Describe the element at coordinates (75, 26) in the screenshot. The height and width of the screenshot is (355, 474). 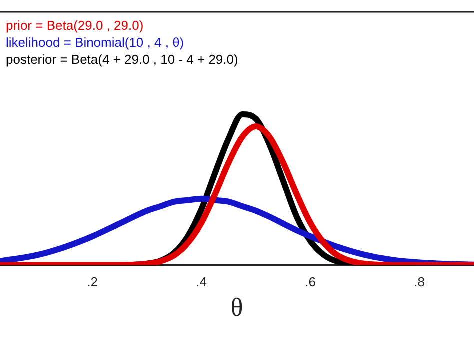
I see `text: prior = Beta(29.0 , 29.0)` at that location.